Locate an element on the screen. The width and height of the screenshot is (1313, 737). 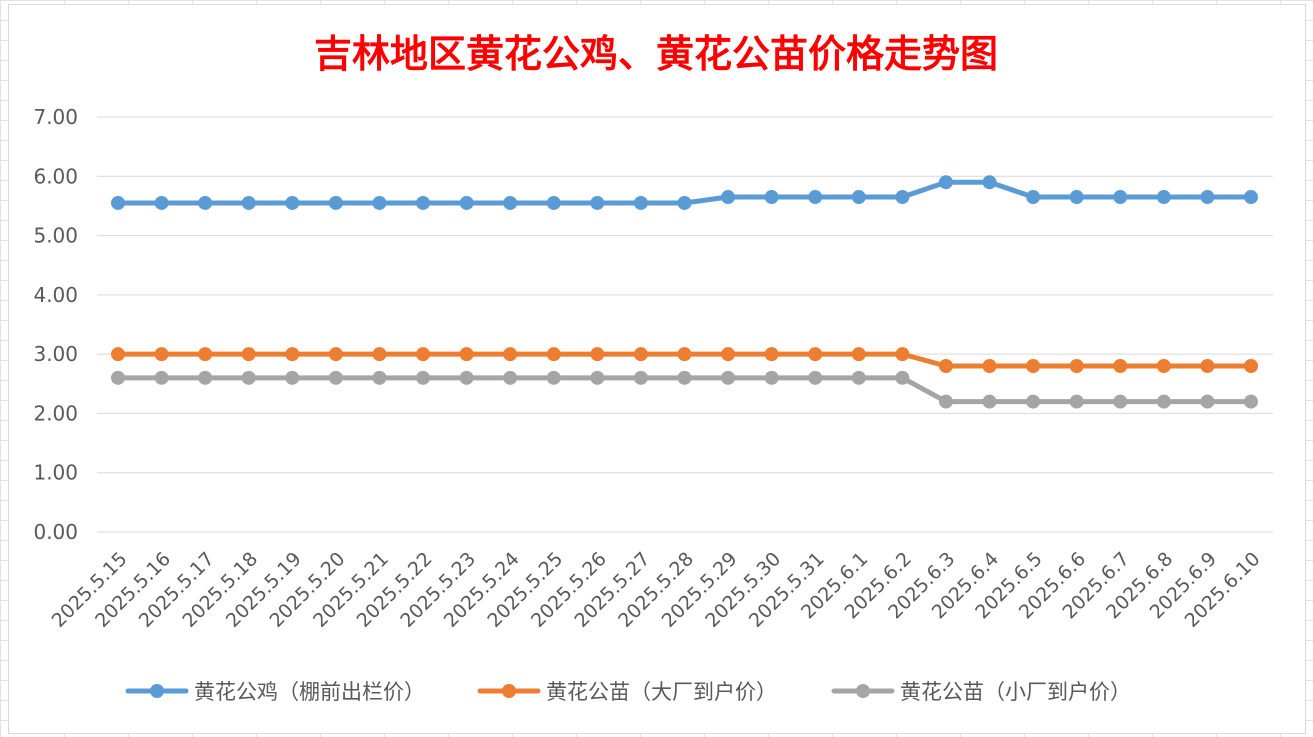
legend-label: 黄花公鸡（棚前出栏价） is located at coordinates (309, 692).